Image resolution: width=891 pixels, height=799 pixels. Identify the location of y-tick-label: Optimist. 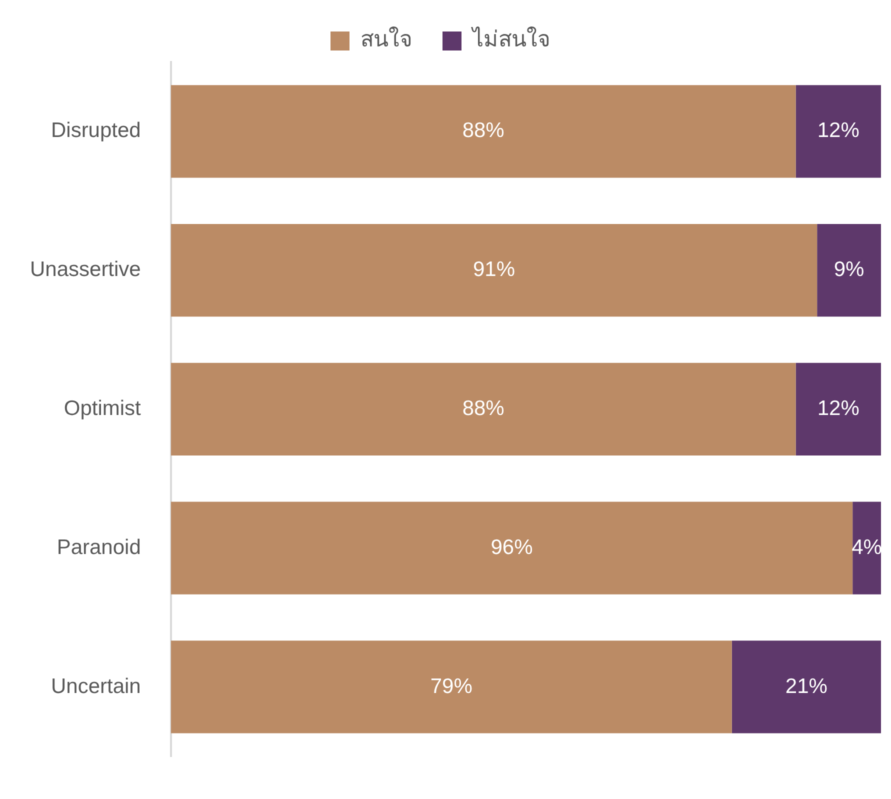
(103, 408).